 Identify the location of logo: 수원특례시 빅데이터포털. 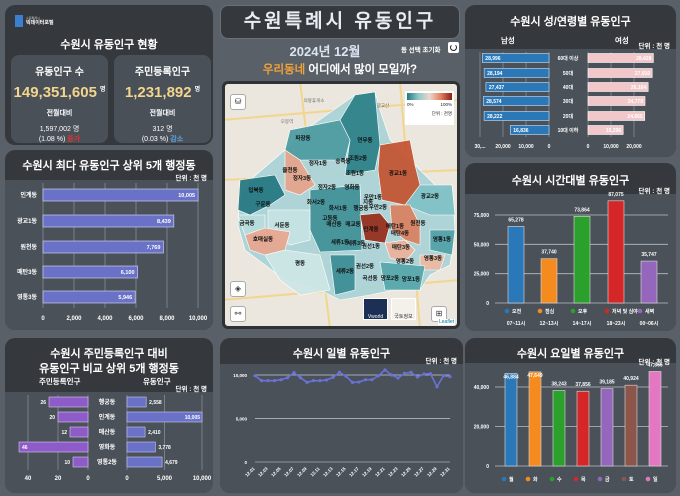
(34, 21).